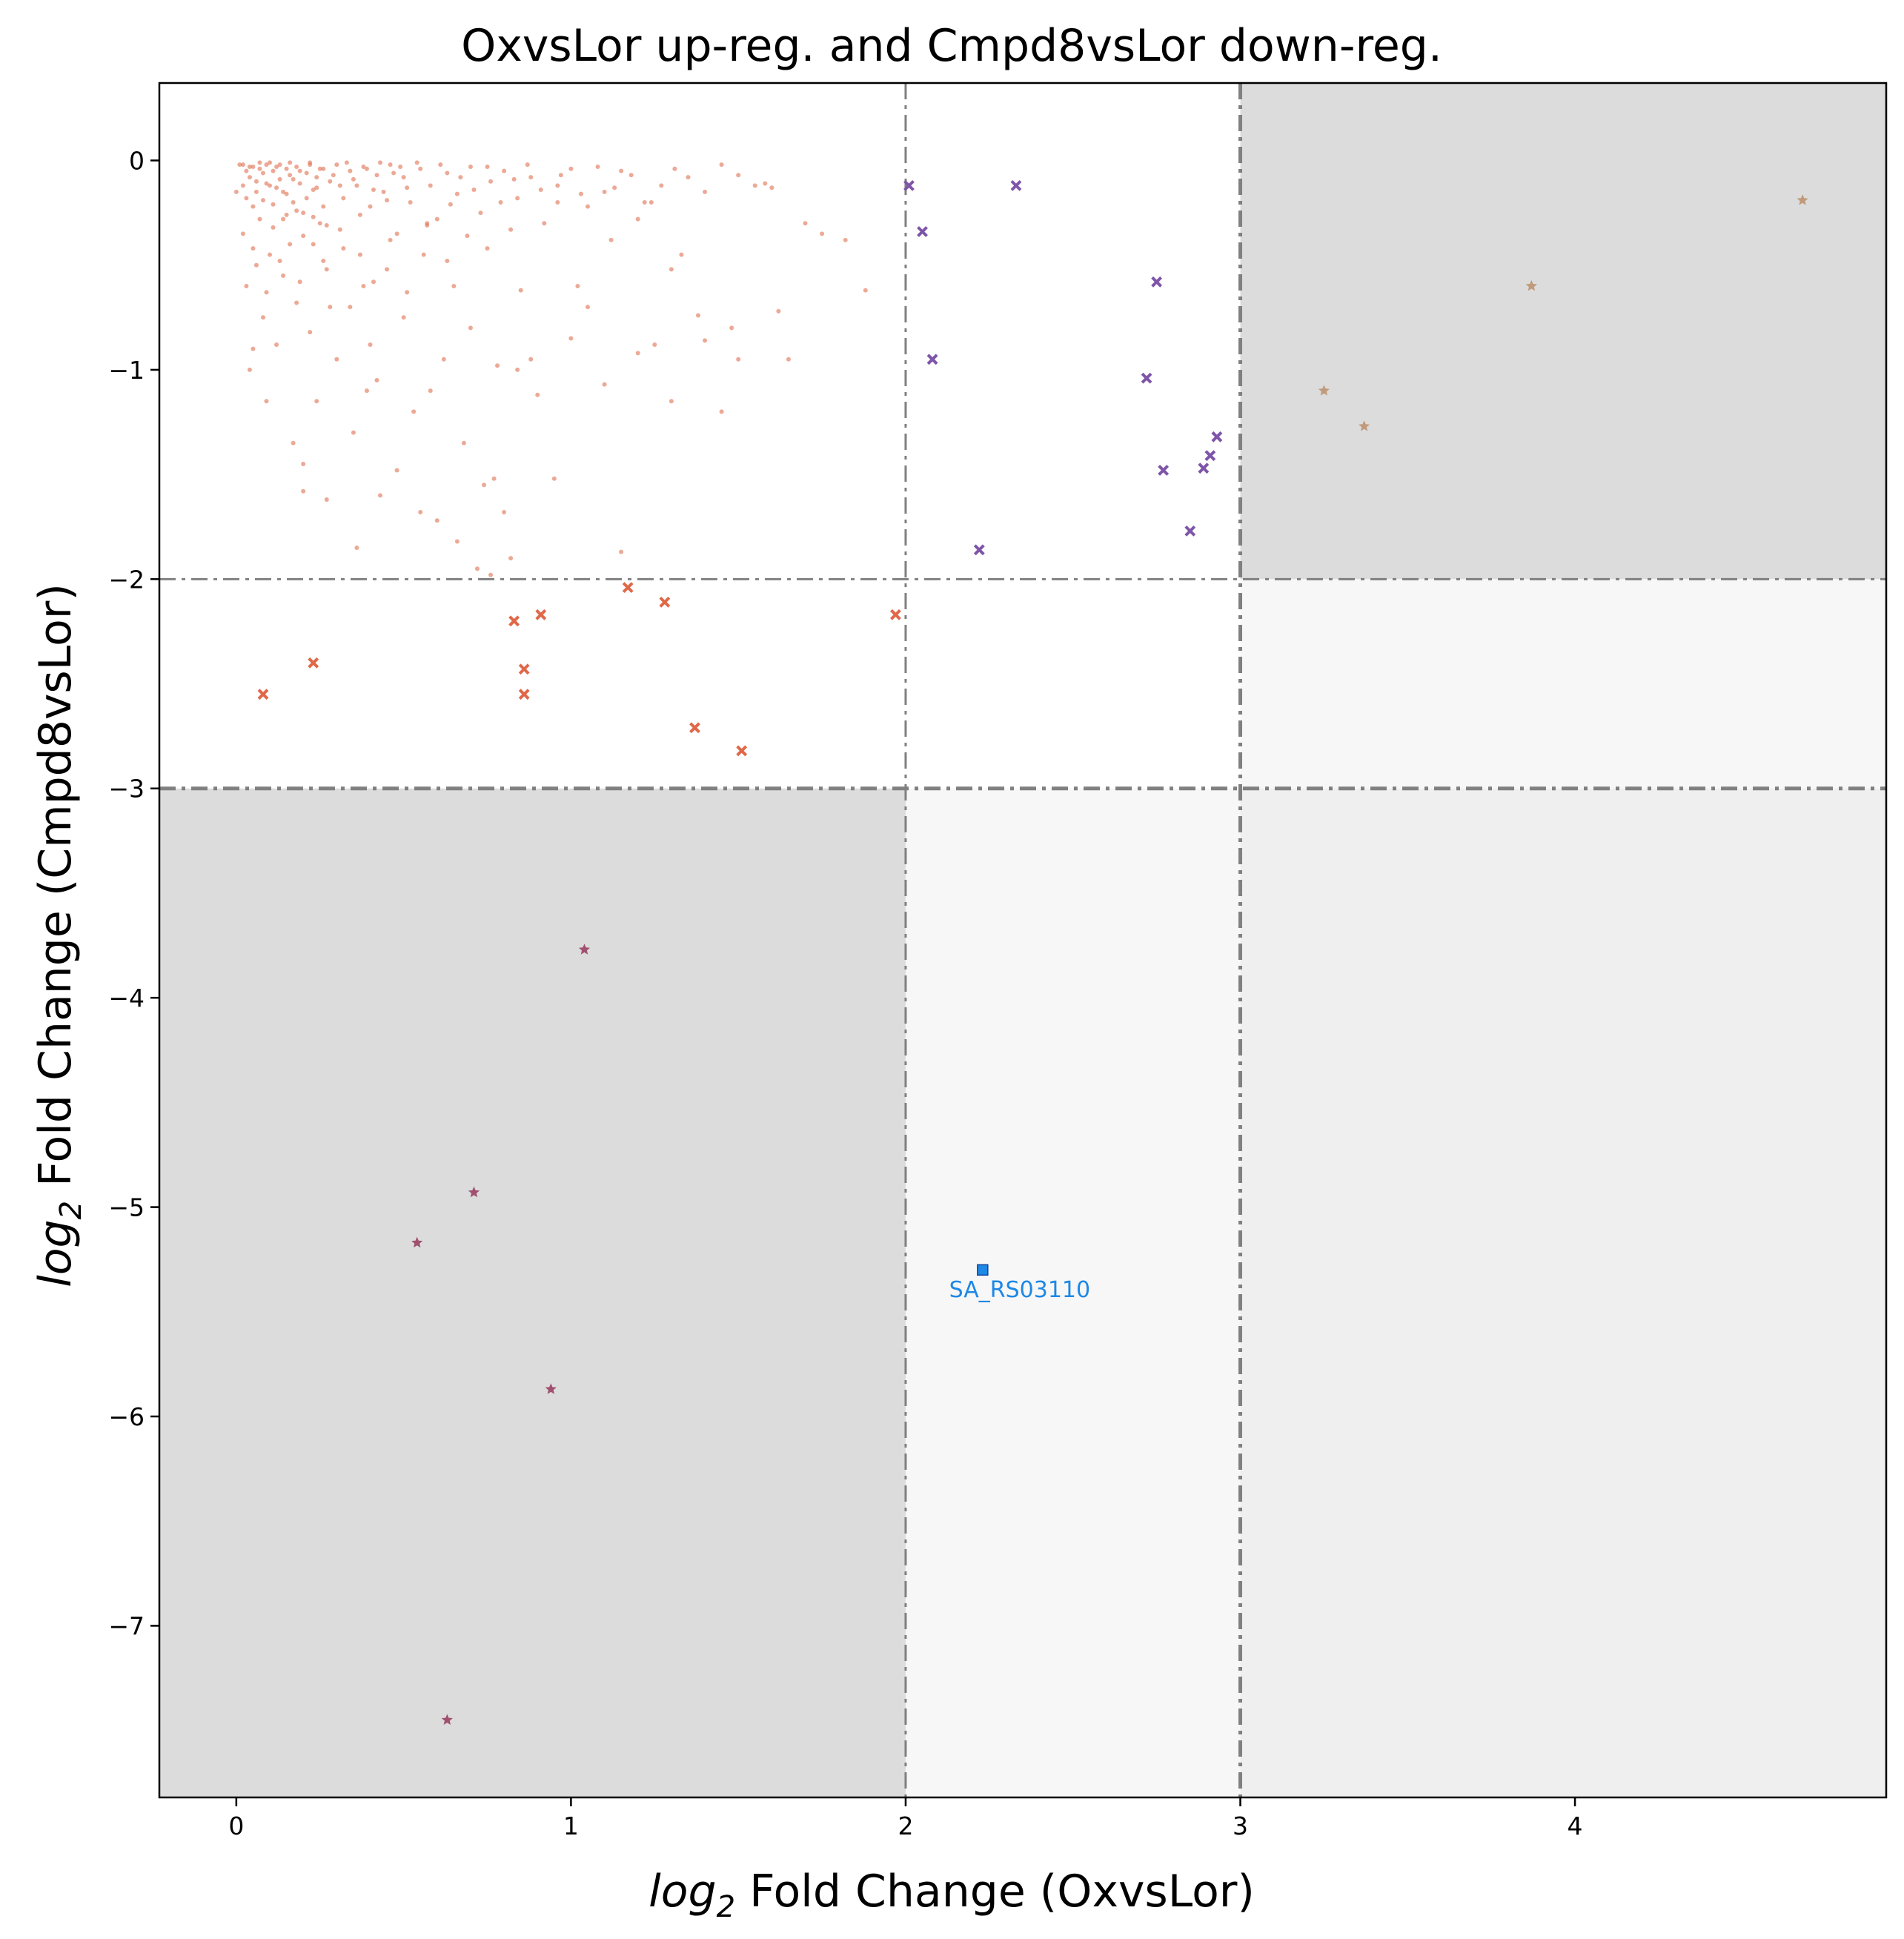  I want to click on point-annotation-0: SA_RS03110, so click(1020, 1290).